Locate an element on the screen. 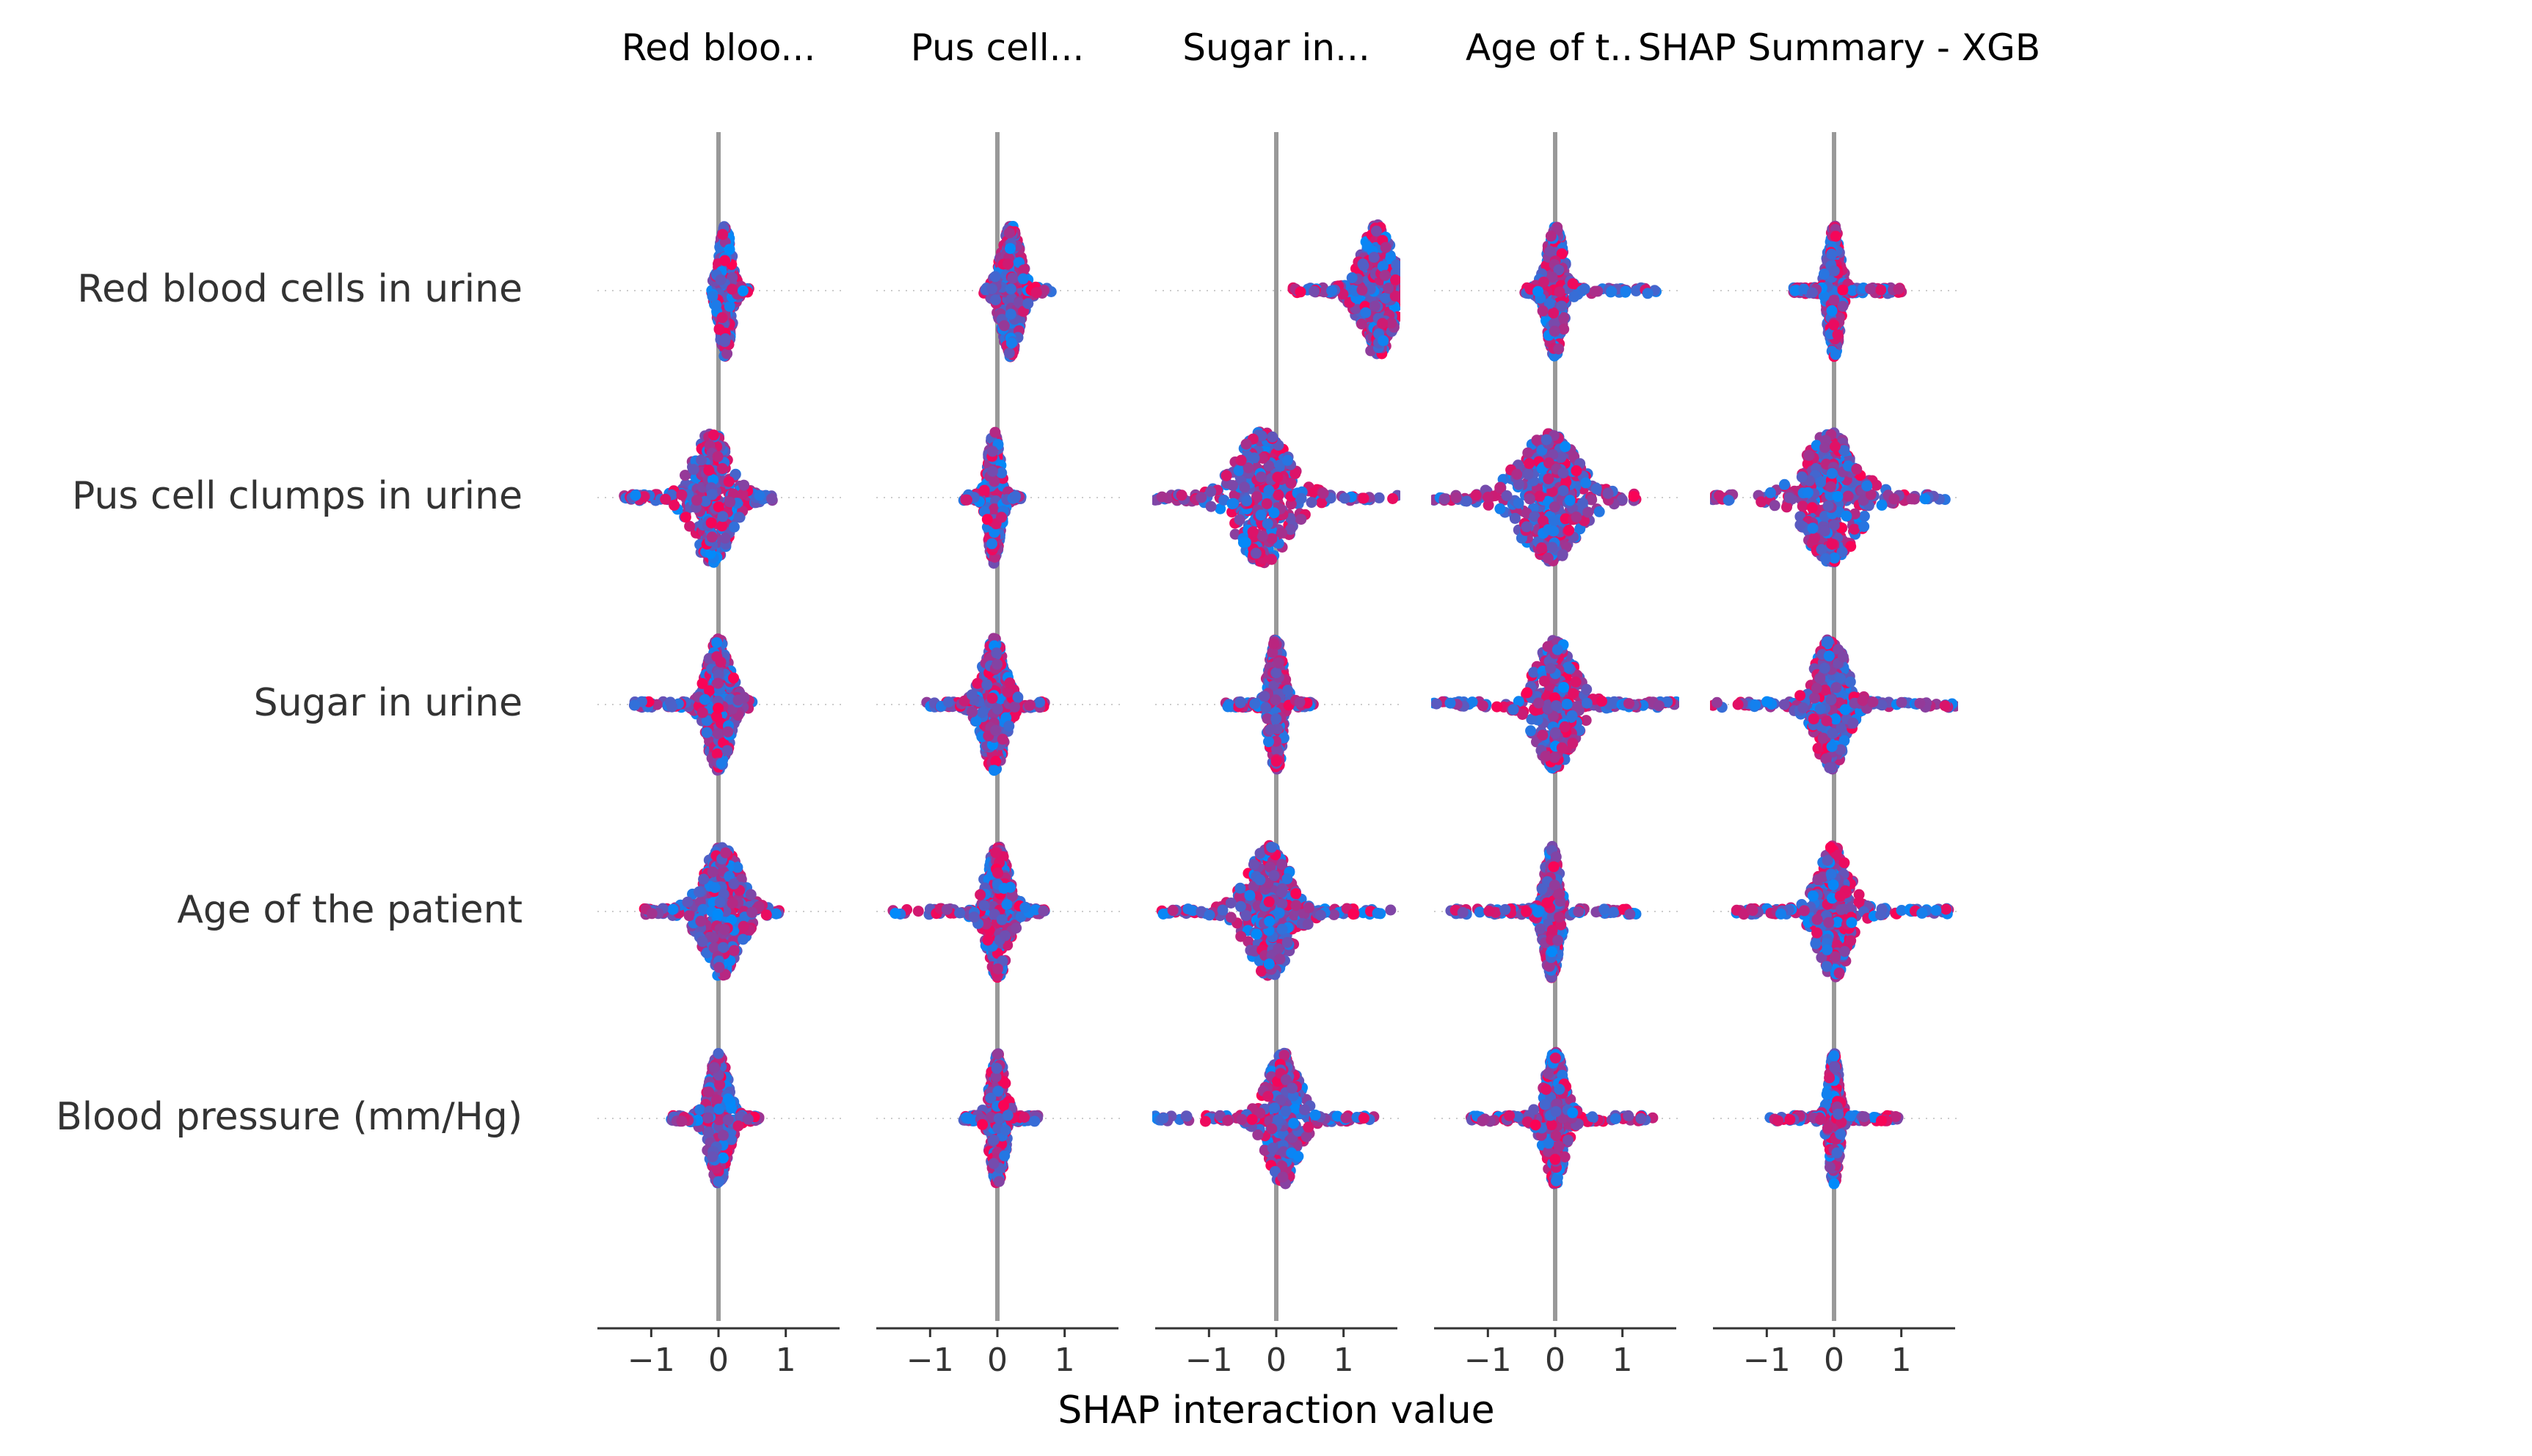 The width and height of the screenshot is (2532, 1456). feature-label-3: Sugar in urine is located at coordinates (388, 703).